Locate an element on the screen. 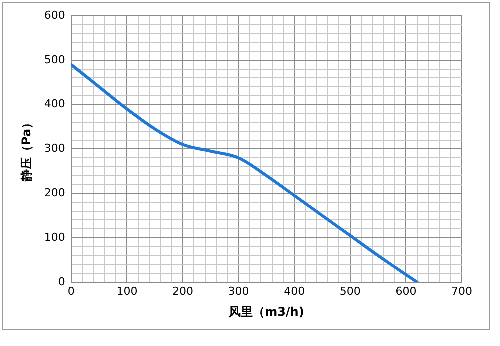 This screenshot has width=500, height=346. y-tick-label: 400 is located at coordinates (55, 104).